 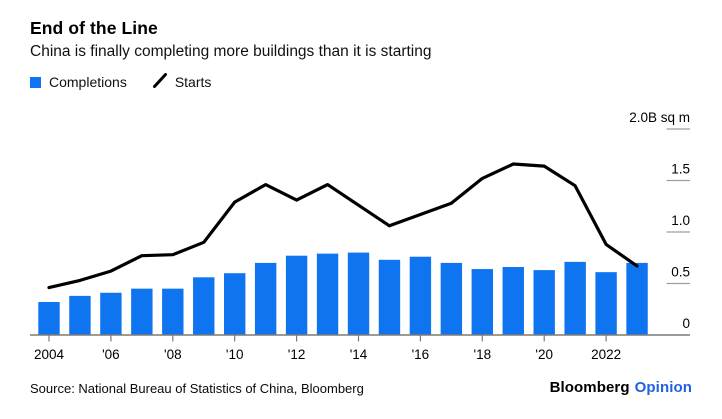 I want to click on completions-bar-2011, so click(x=265, y=298).